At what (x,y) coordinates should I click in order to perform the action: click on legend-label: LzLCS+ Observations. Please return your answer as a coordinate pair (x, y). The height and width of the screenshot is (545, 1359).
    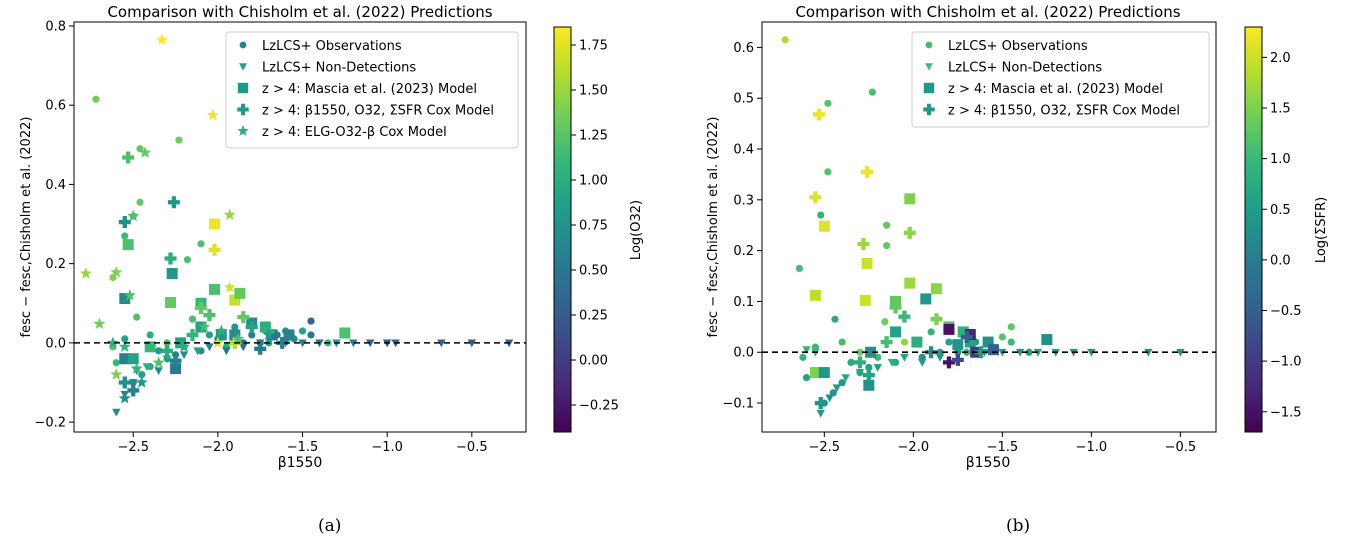
    Looking at the image, I should click on (1018, 46).